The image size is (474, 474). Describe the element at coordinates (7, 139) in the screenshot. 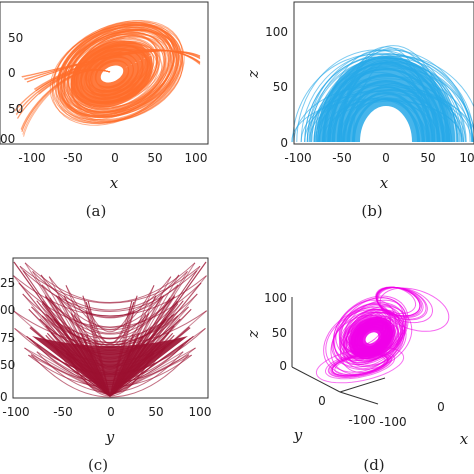

I see `panel-a-ytick-4: 00` at that location.